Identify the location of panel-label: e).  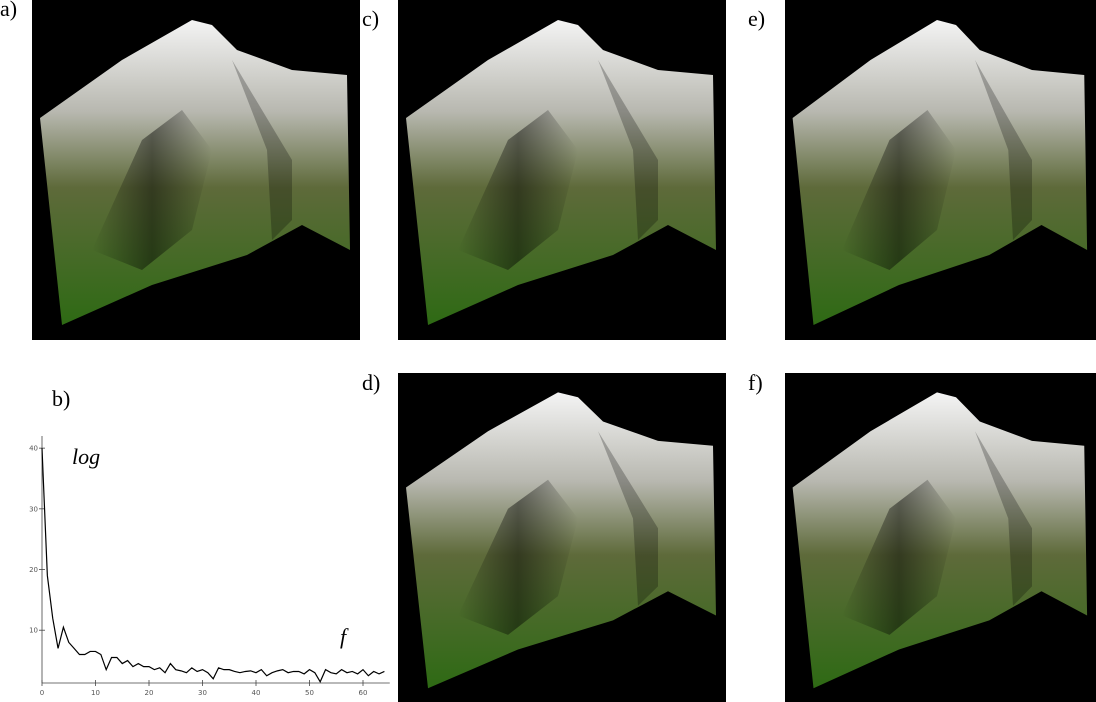
(756, 18).